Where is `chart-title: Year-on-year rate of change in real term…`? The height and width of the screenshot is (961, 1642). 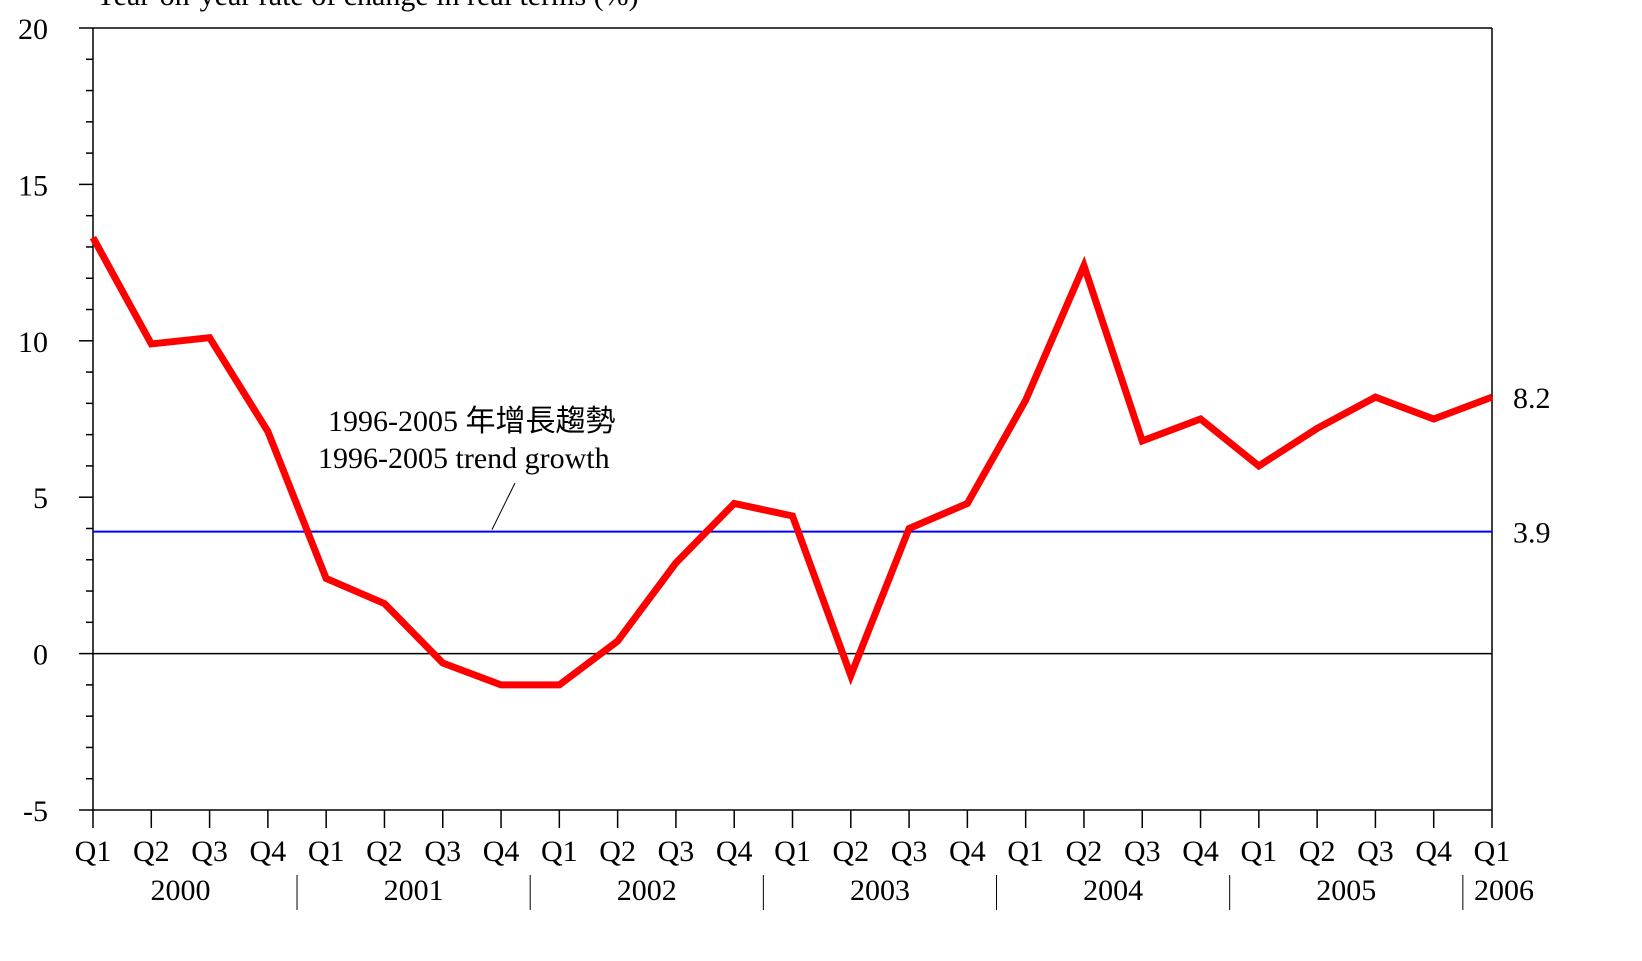 chart-title: Year-on-year rate of change in real term… is located at coordinates (367, 6).